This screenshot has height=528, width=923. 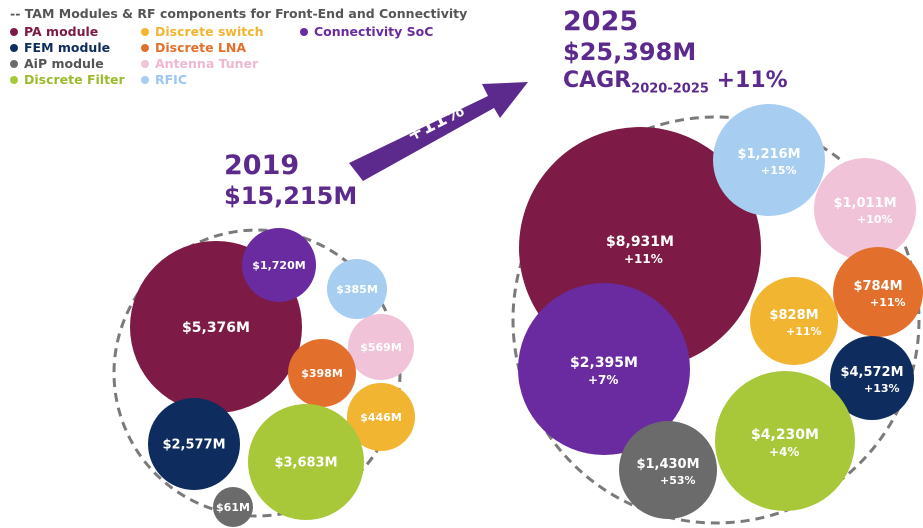 I want to click on bubble-value-label: $1,011M, so click(x=864, y=203).